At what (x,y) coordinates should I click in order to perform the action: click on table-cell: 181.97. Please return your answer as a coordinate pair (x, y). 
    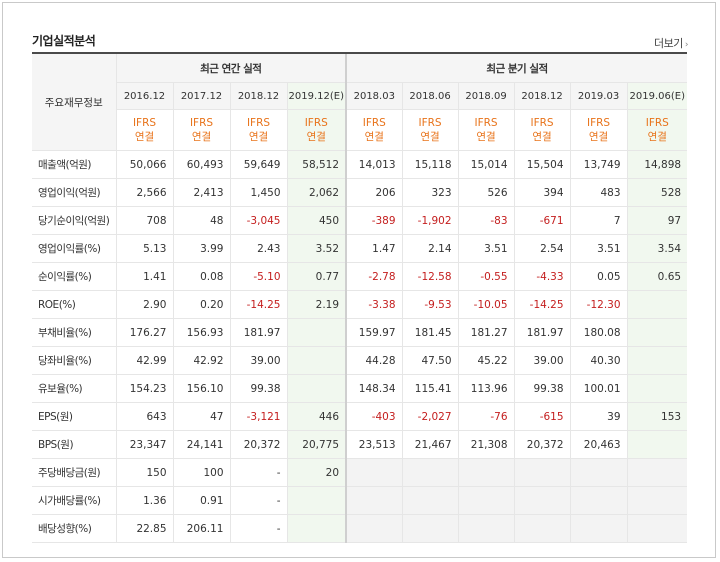
    Looking at the image, I should click on (258, 332).